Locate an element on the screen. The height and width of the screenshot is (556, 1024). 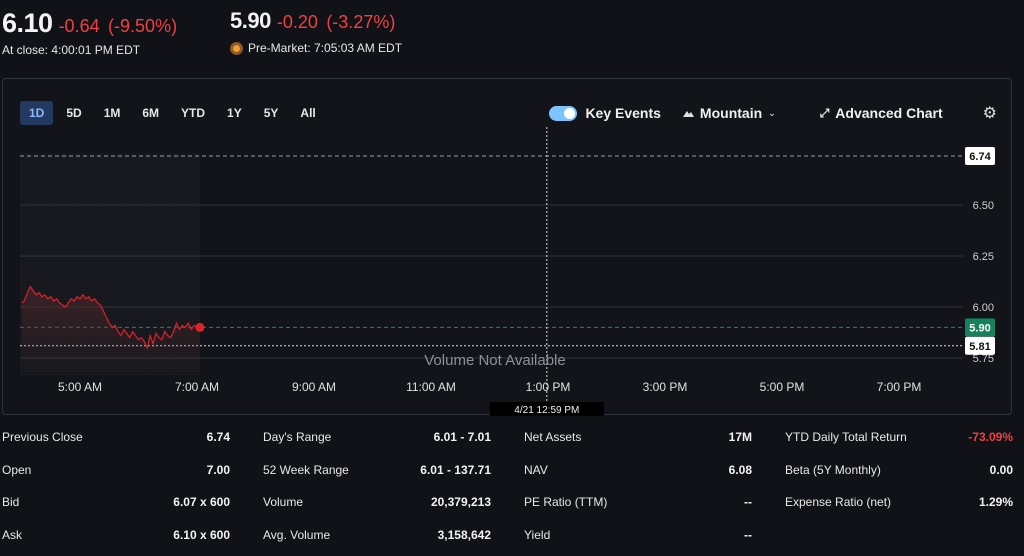
stat-label: Net Assets is located at coordinates (553, 437).